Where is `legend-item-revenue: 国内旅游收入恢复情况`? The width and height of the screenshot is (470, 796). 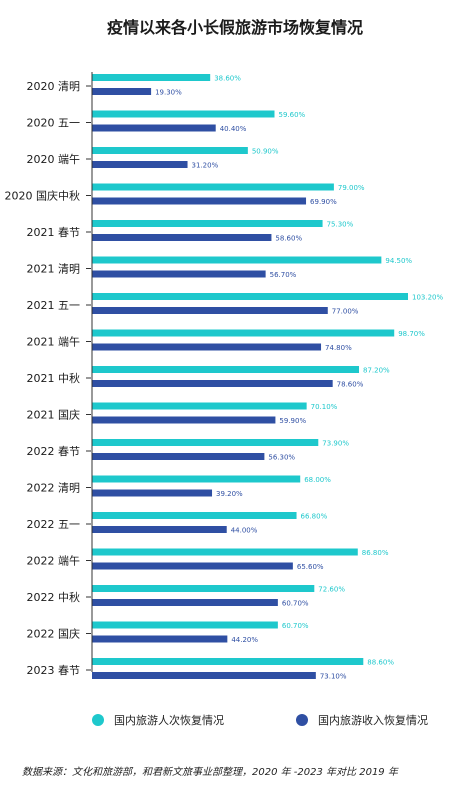 legend-item-revenue: 国内旅游收入恢复情况 is located at coordinates (362, 720).